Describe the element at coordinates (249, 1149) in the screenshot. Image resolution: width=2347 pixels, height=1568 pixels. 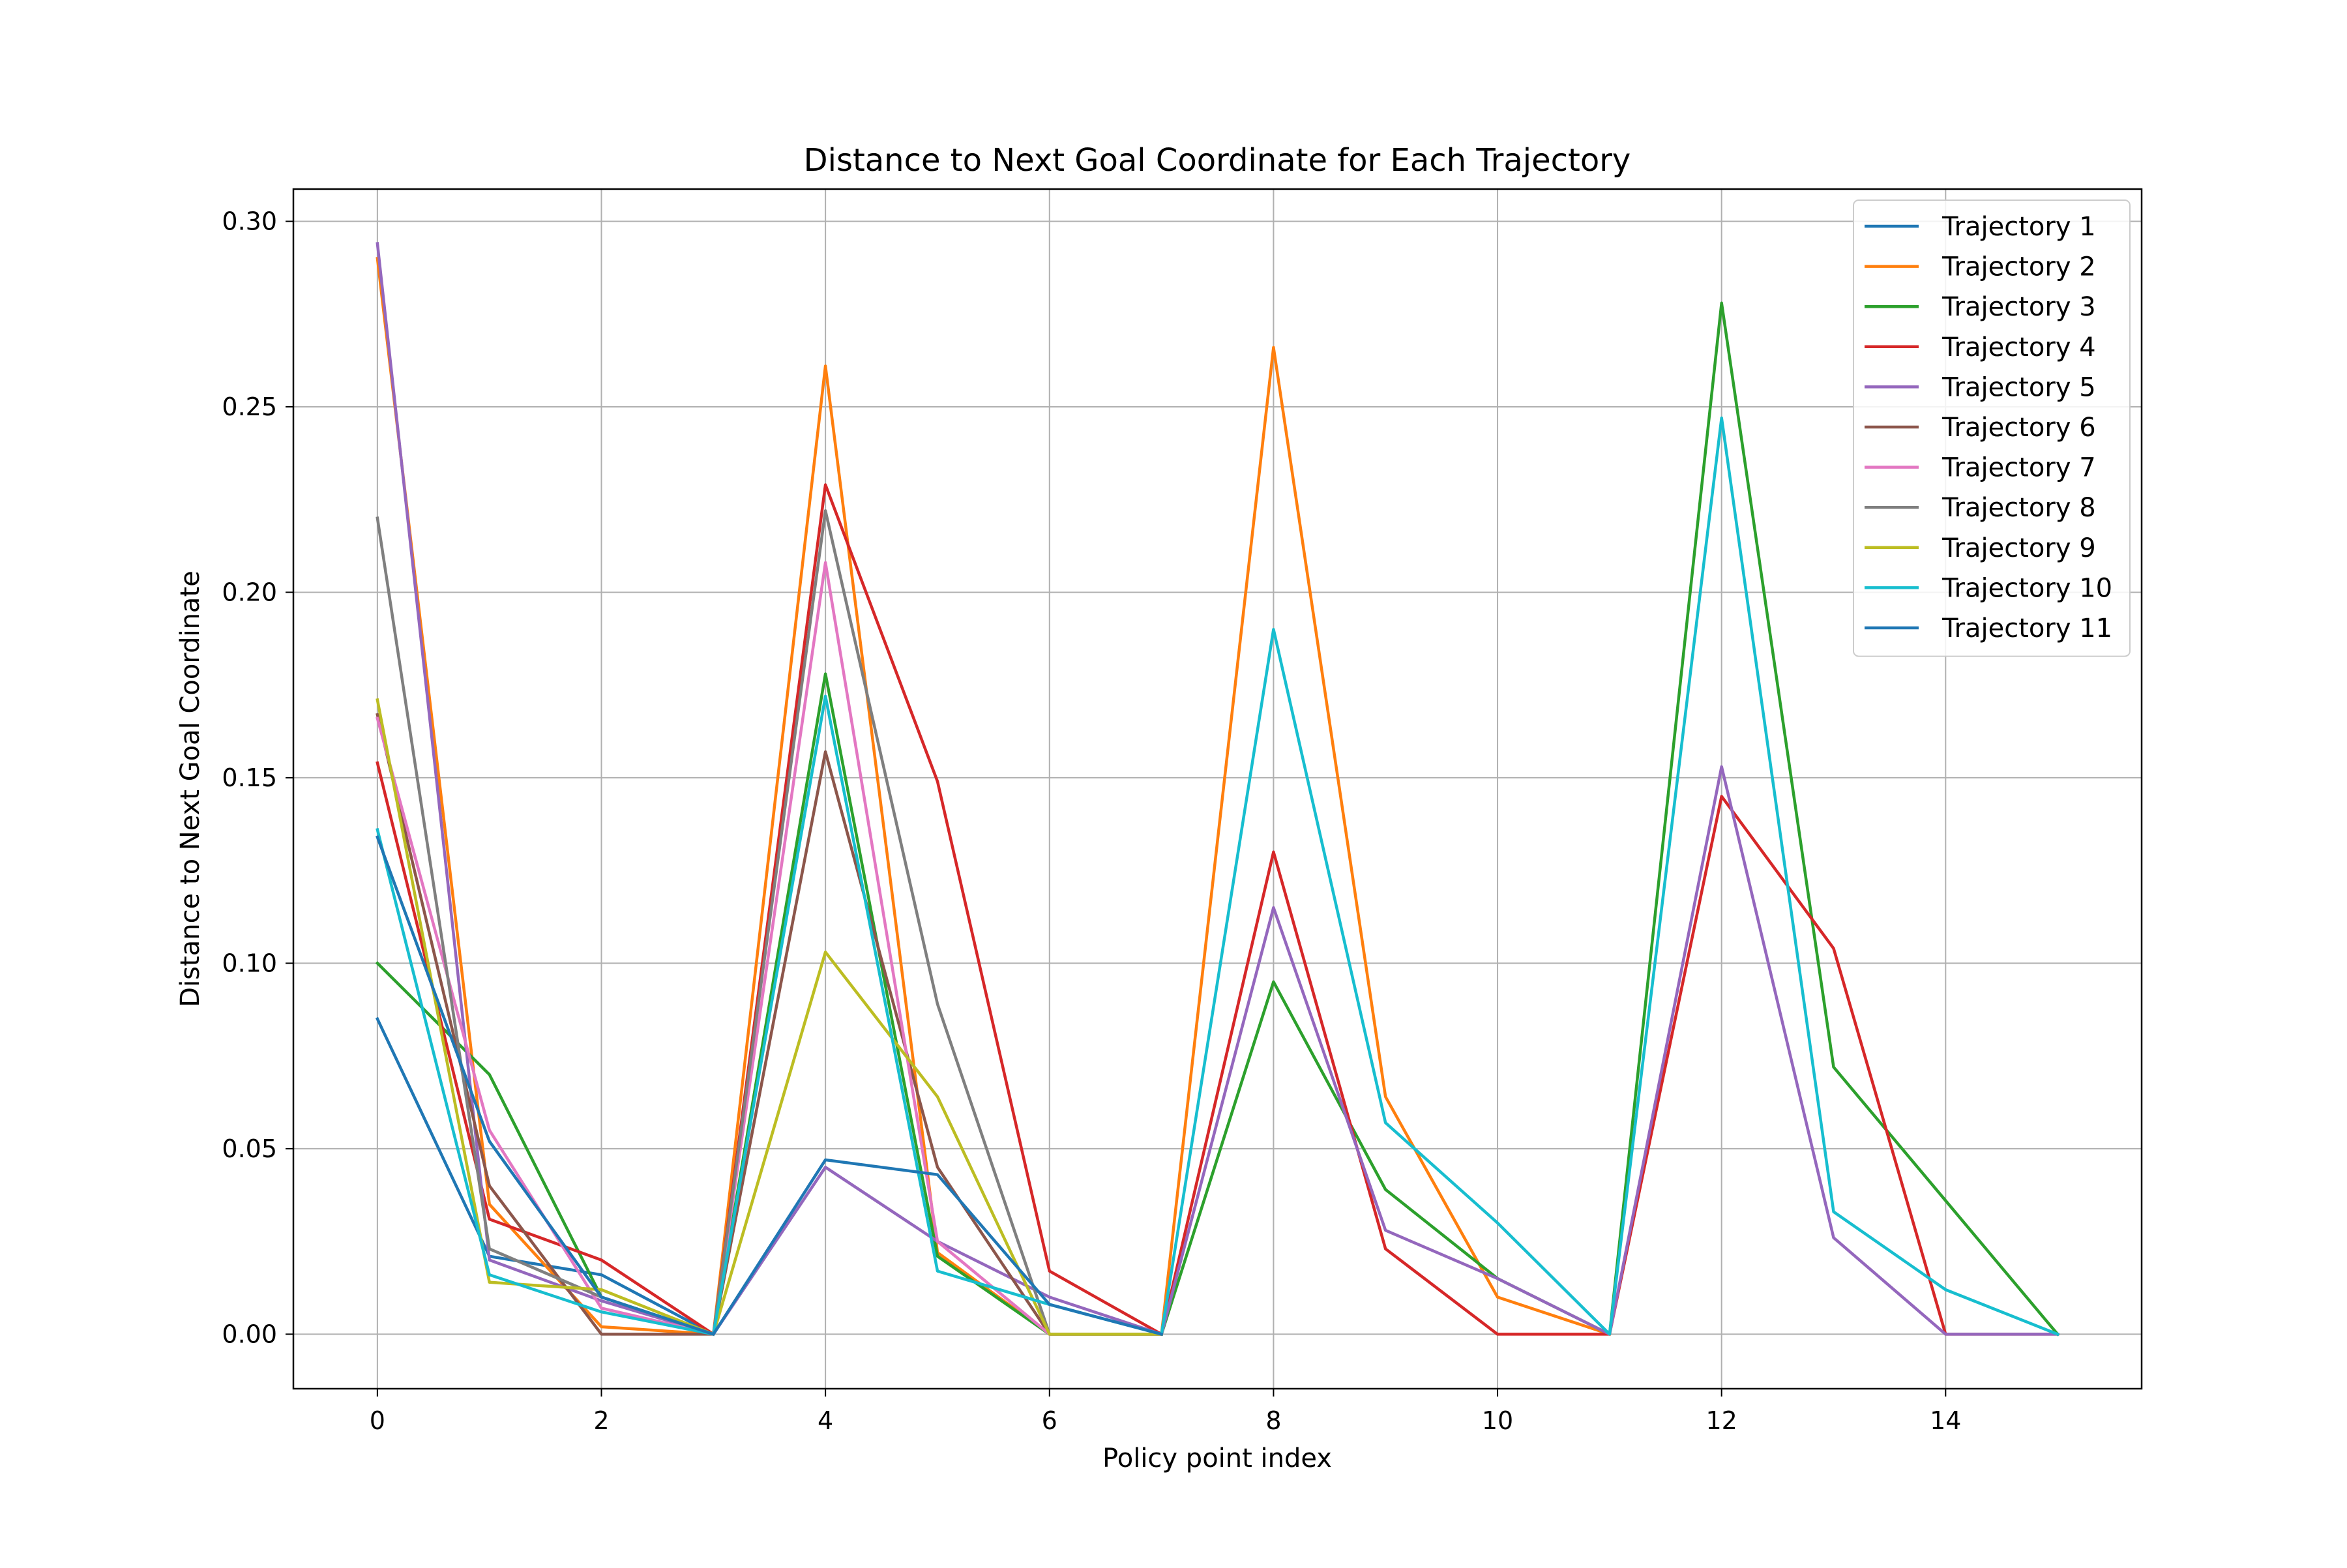
I see `y-tick-label: 0.05` at that location.